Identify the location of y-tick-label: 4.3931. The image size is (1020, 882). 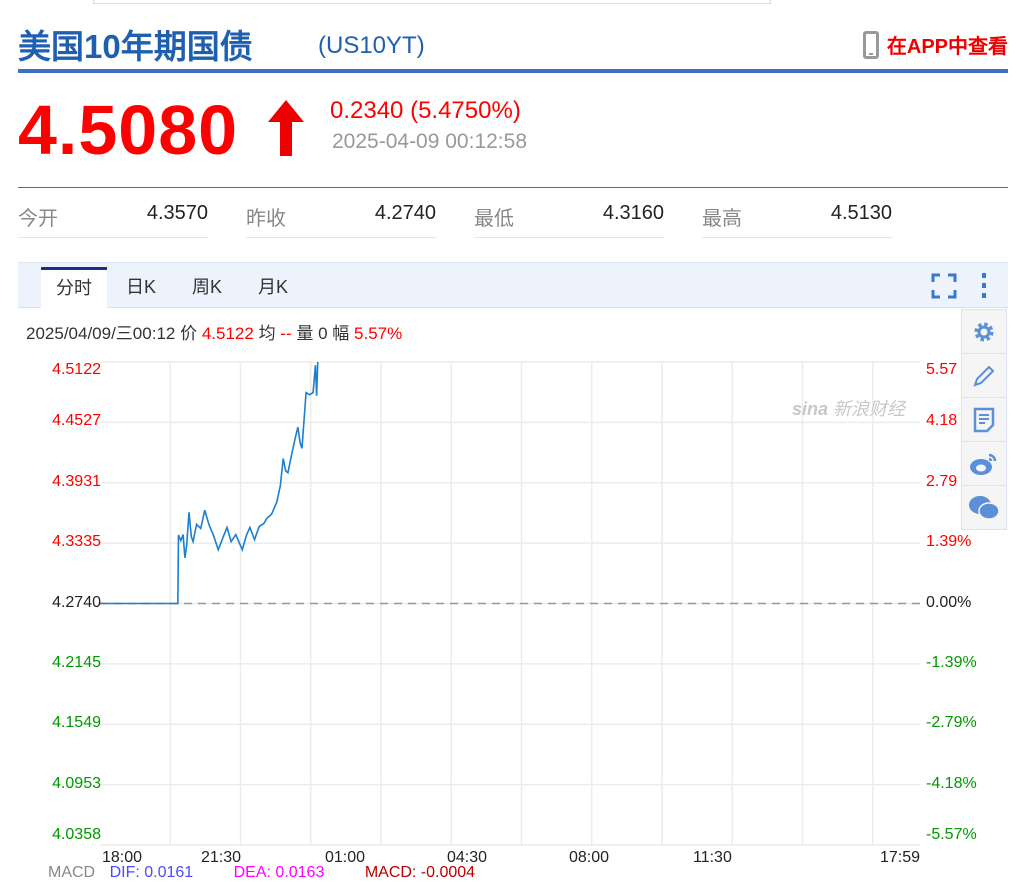
(76, 481).